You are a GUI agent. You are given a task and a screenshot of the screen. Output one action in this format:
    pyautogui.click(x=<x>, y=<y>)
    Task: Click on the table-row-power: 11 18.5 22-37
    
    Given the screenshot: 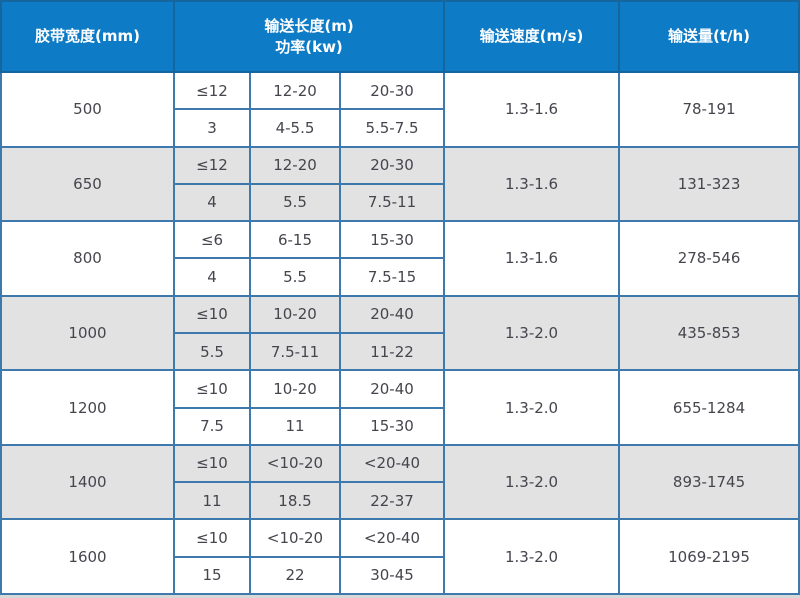 What is the action you would take?
    pyautogui.click(x=400, y=501)
    